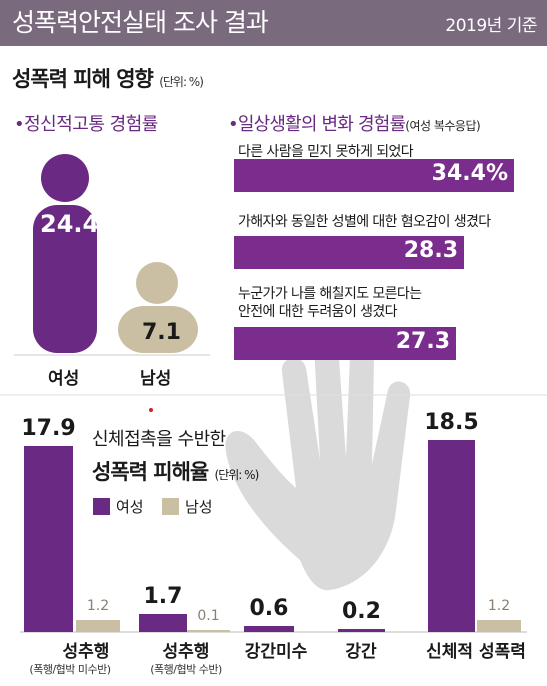 Image resolution: width=547 pixels, height=686 pixels. I want to click on legend-male-label: 남성, so click(199, 507).